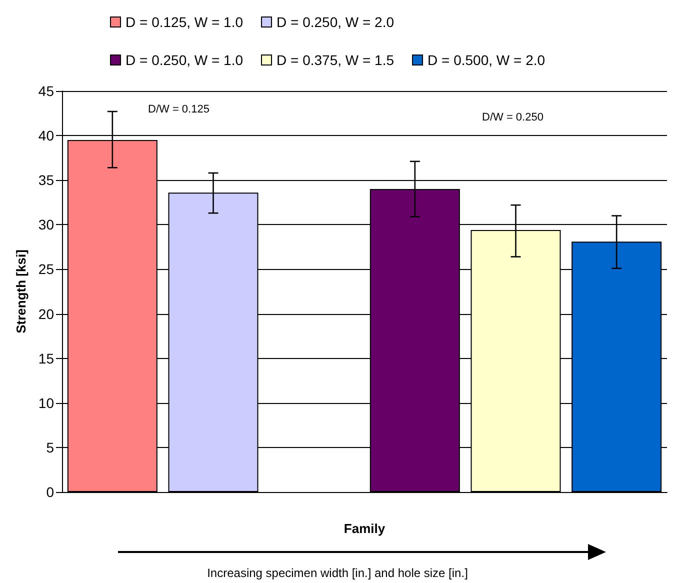 The height and width of the screenshot is (583, 675). What do you see at coordinates (46, 180) in the screenshot?
I see `y-tick-label: 35` at bounding box center [46, 180].